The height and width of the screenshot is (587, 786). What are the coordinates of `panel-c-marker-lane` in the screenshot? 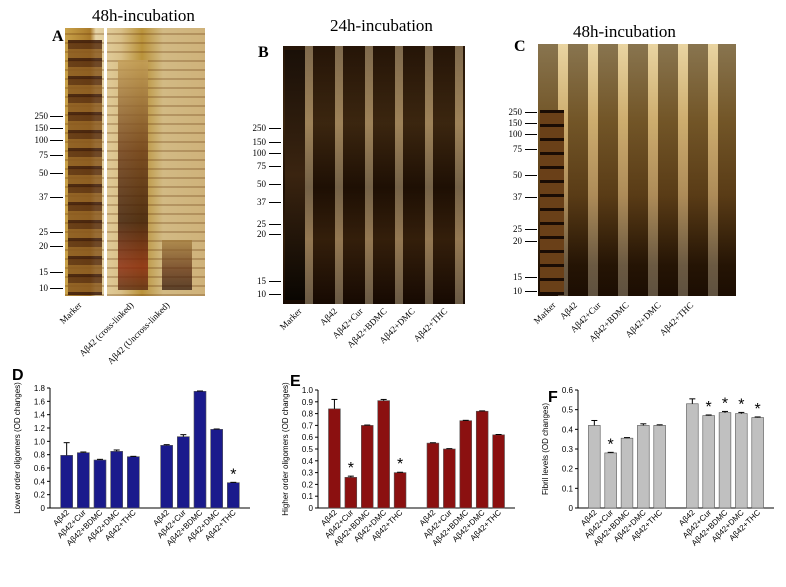 It's located at (552, 202).